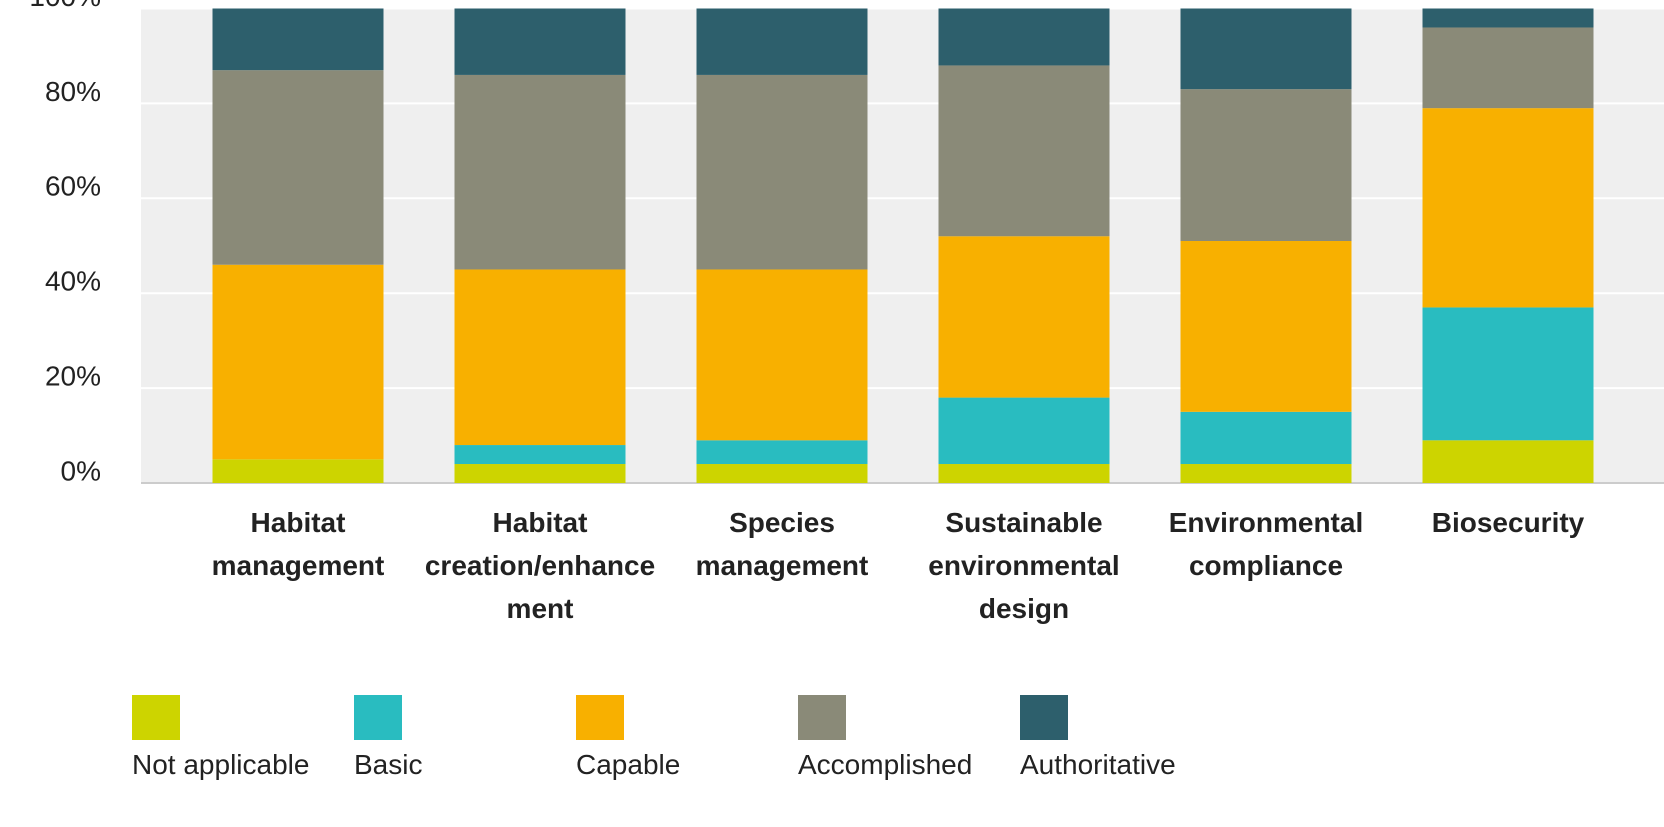 The width and height of the screenshot is (1664, 827). I want to click on y-tick-label: 100%, so click(65, 6).